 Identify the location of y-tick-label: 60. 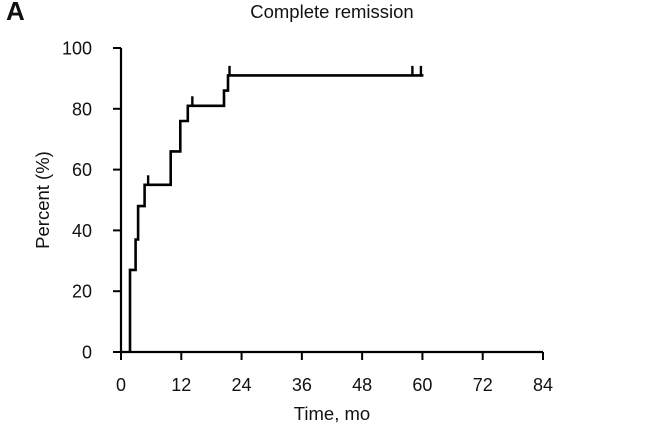
(82, 170).